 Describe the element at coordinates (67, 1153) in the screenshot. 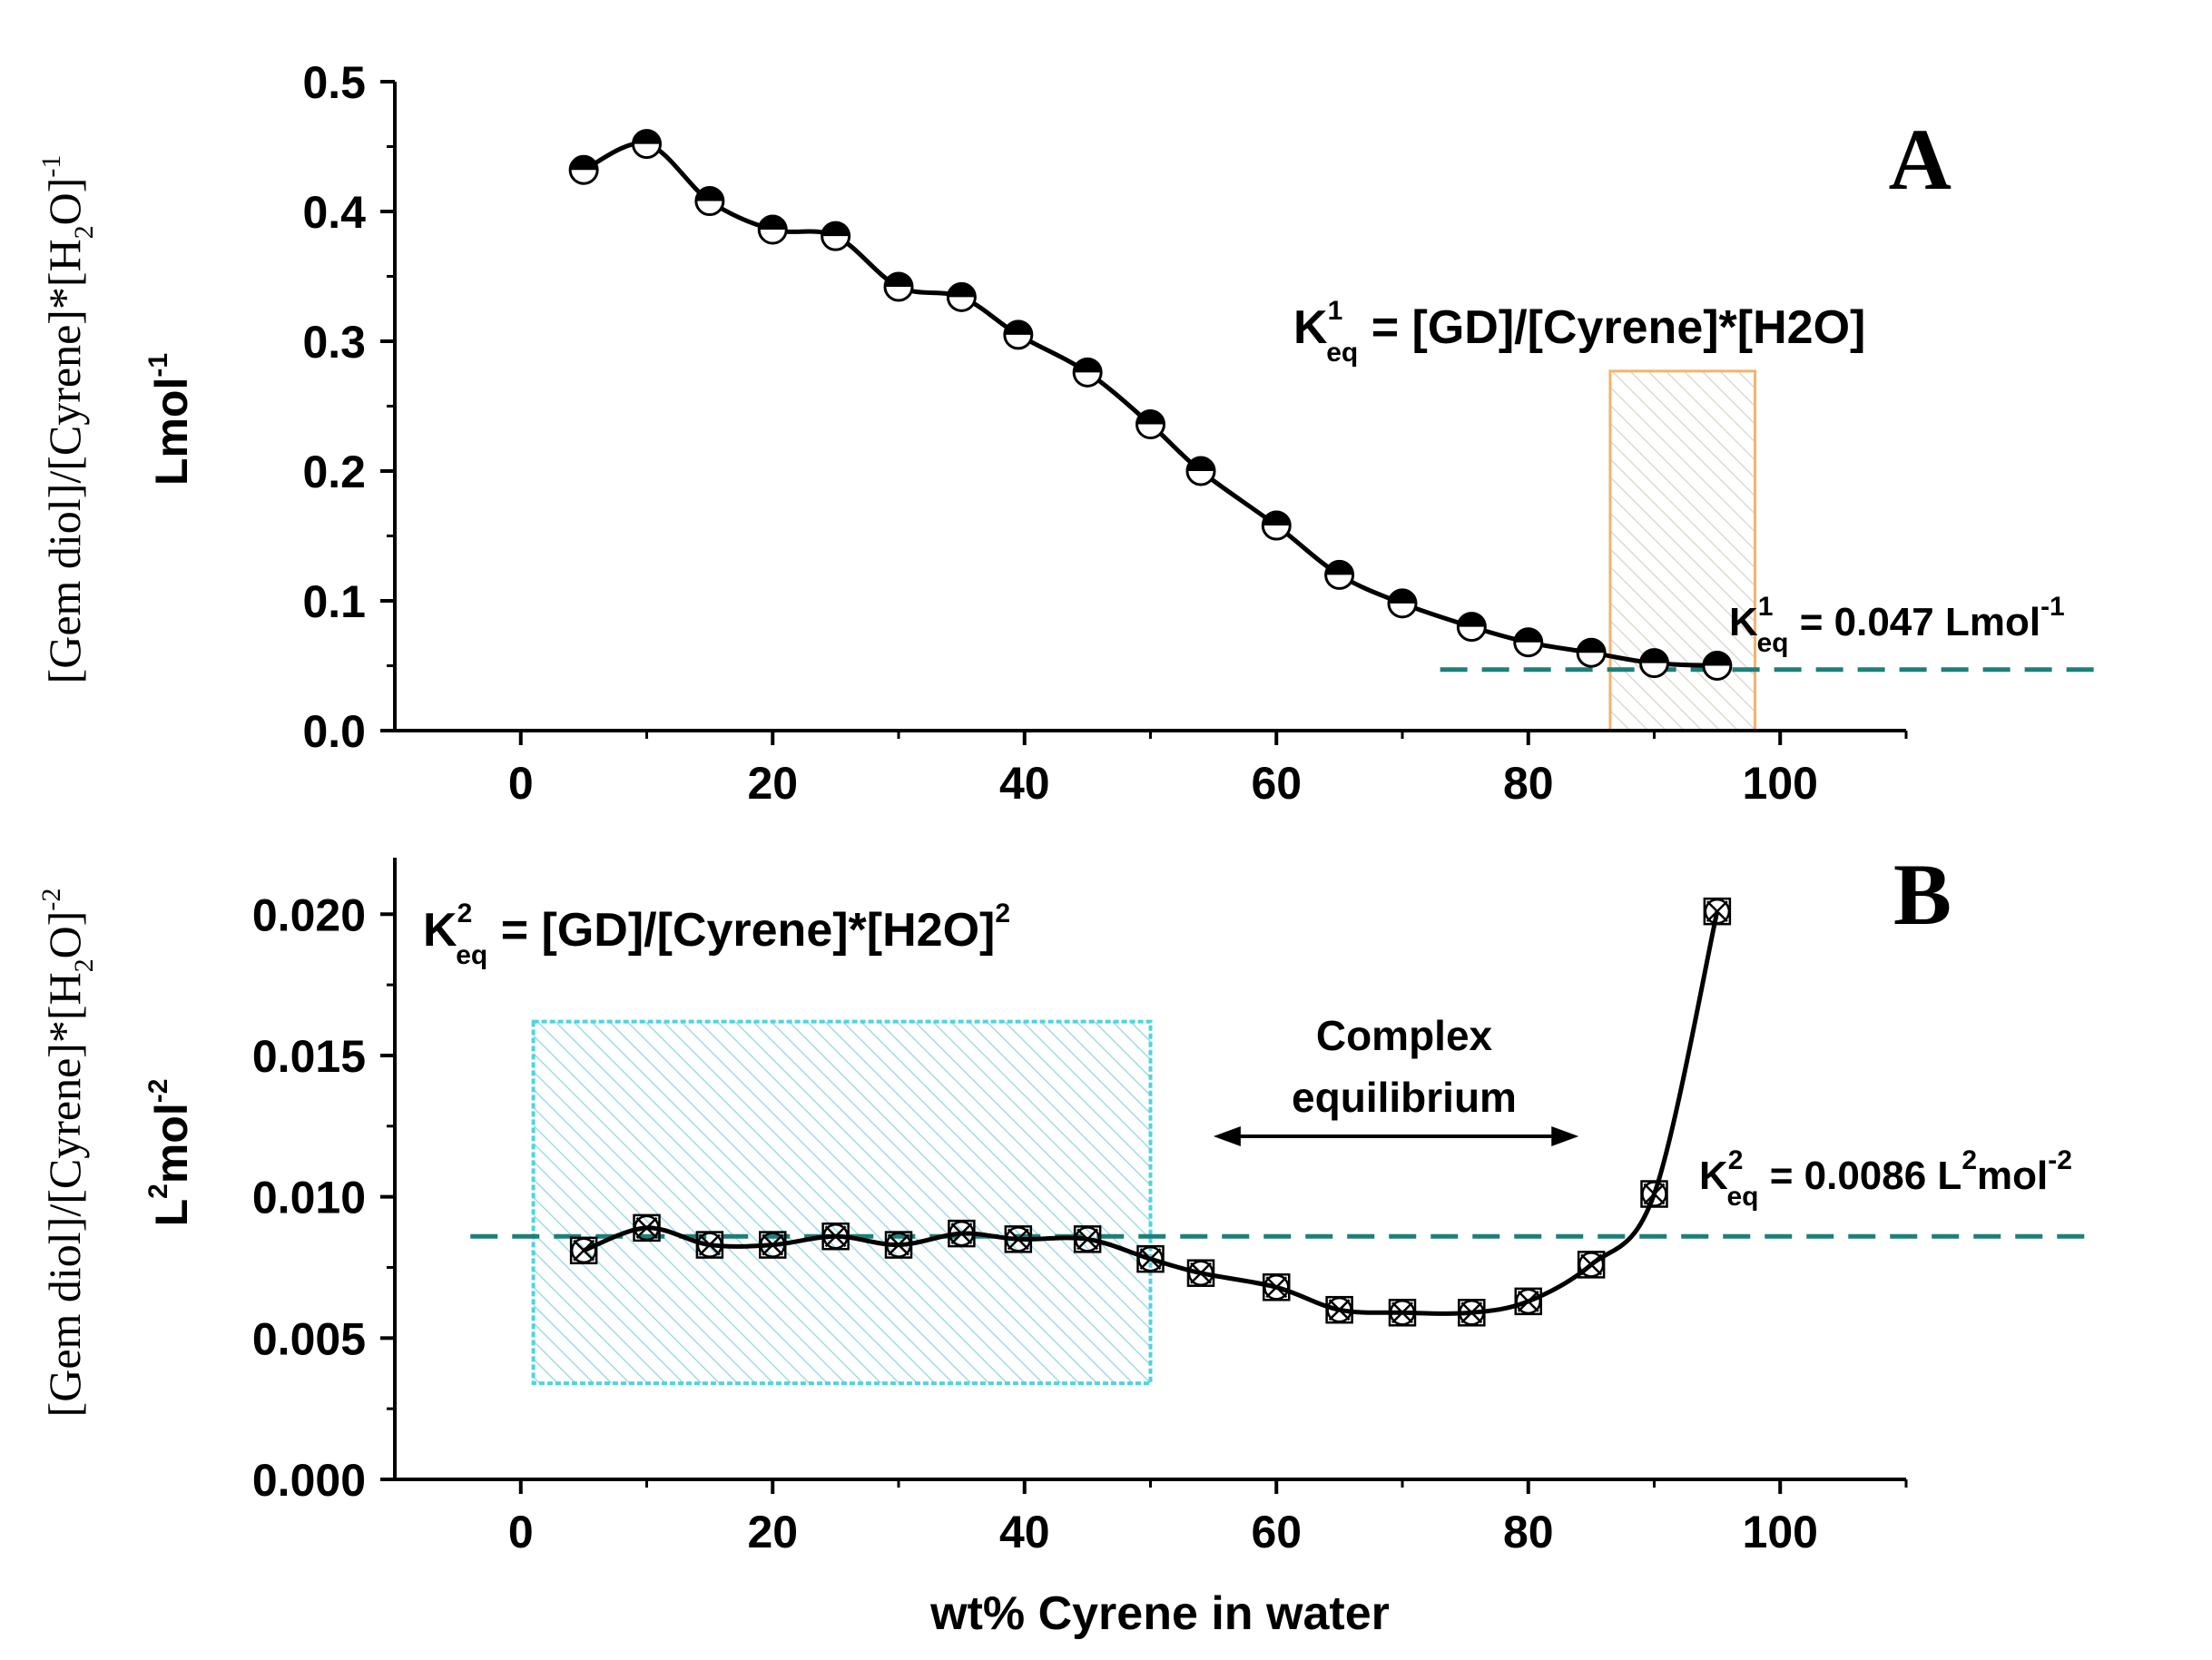

I see `svg-text: [Gem diol]/[Cyrene]*[H2O]-2` at that location.